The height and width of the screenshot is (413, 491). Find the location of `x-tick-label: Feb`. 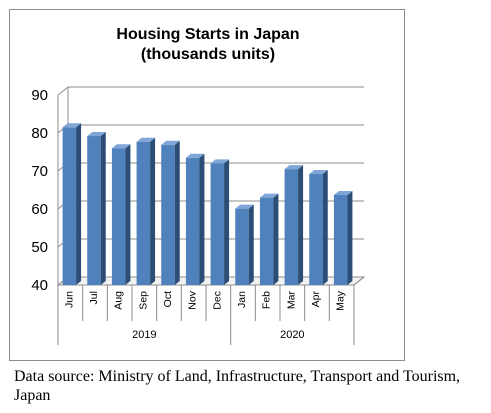

x-tick-label: Feb is located at coordinates (267, 300).